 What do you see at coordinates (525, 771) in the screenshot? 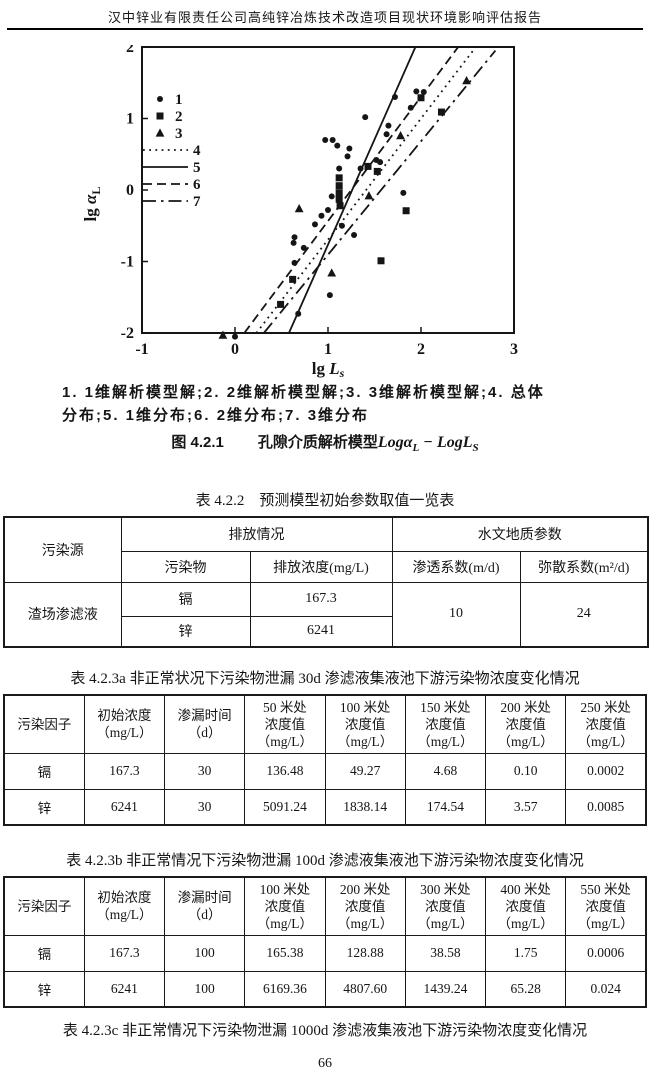
I see `cell: 0.10` at bounding box center [525, 771].